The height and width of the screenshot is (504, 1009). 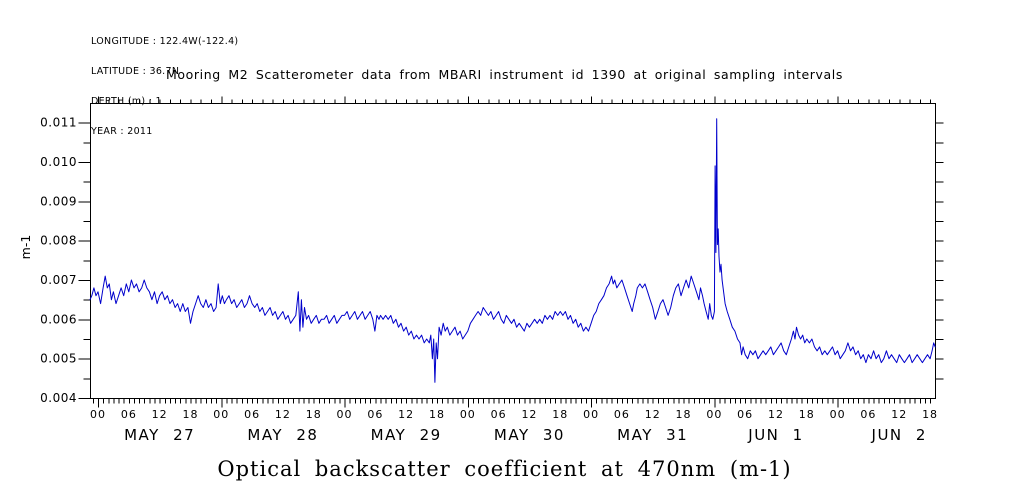 I want to click on y-tick-label: 0.004, so click(x=58, y=398).